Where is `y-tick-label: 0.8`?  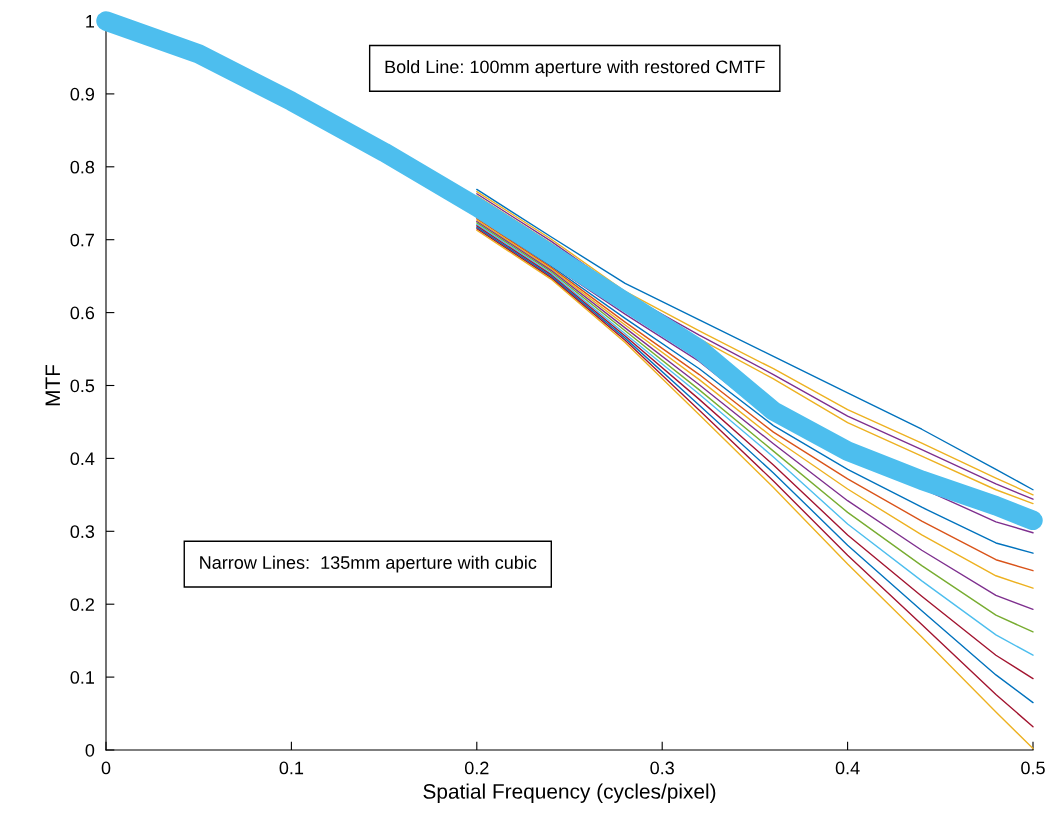
y-tick-label: 0.8 is located at coordinates (82, 167).